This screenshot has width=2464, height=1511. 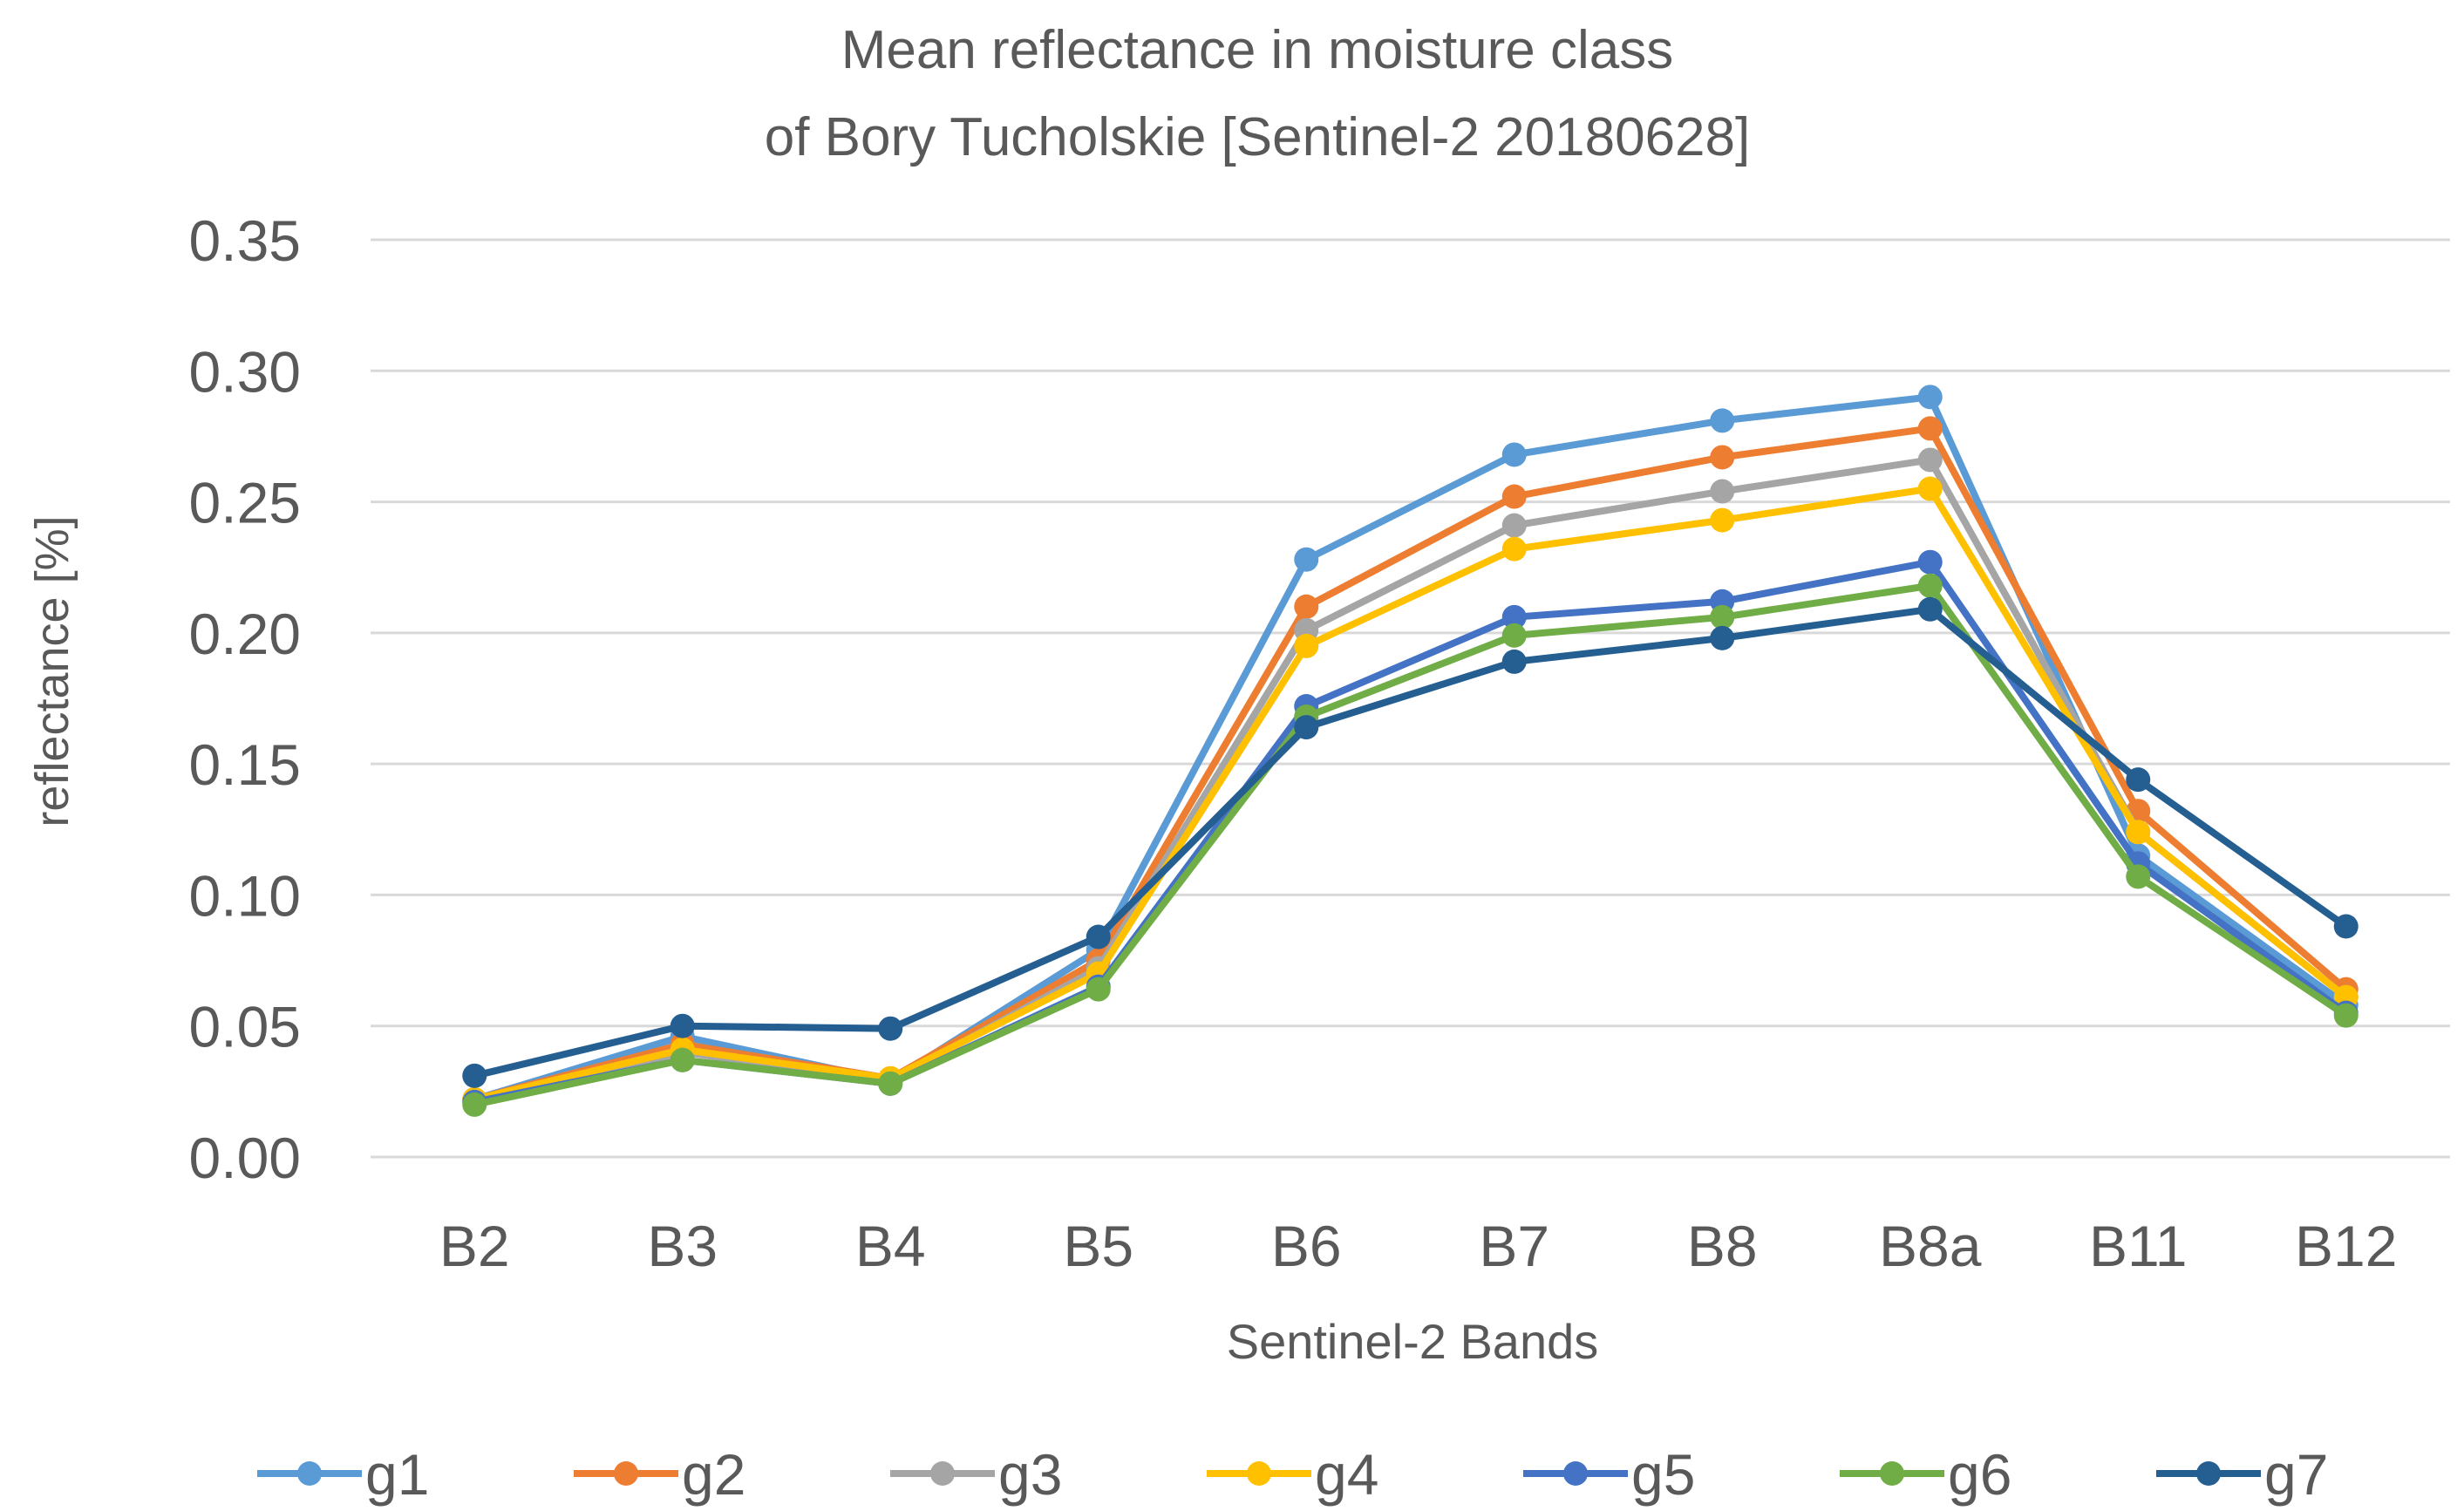 What do you see at coordinates (659, 1474) in the screenshot?
I see `legend-item-g2: g2` at bounding box center [659, 1474].